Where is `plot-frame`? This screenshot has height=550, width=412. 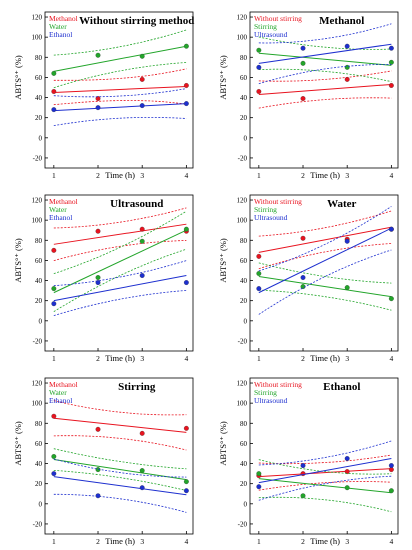
plot-frame is located at coordinates (324, 273).